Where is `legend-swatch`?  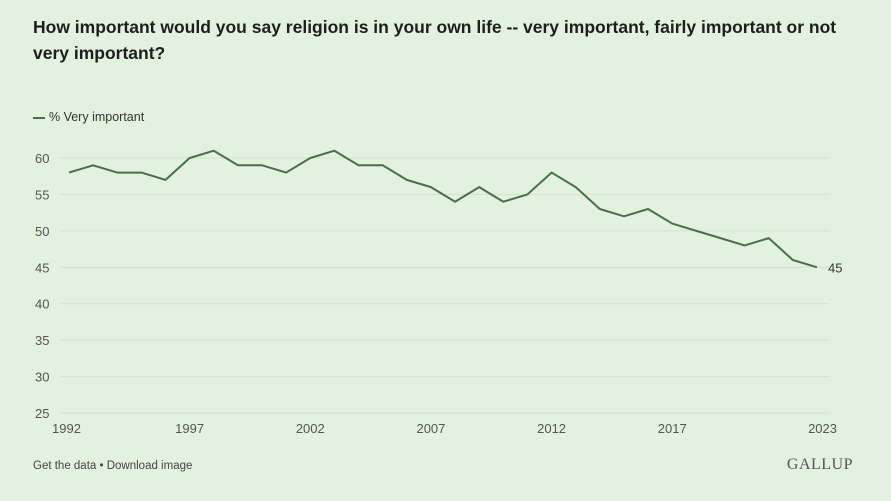
legend-swatch is located at coordinates (39, 117).